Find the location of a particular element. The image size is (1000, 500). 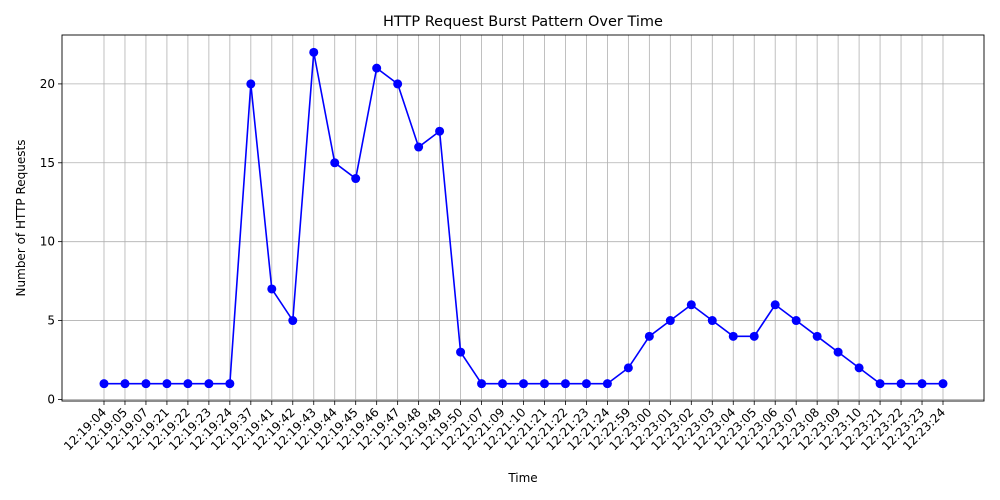

y-tick-label: 0 is located at coordinates (51, 399).